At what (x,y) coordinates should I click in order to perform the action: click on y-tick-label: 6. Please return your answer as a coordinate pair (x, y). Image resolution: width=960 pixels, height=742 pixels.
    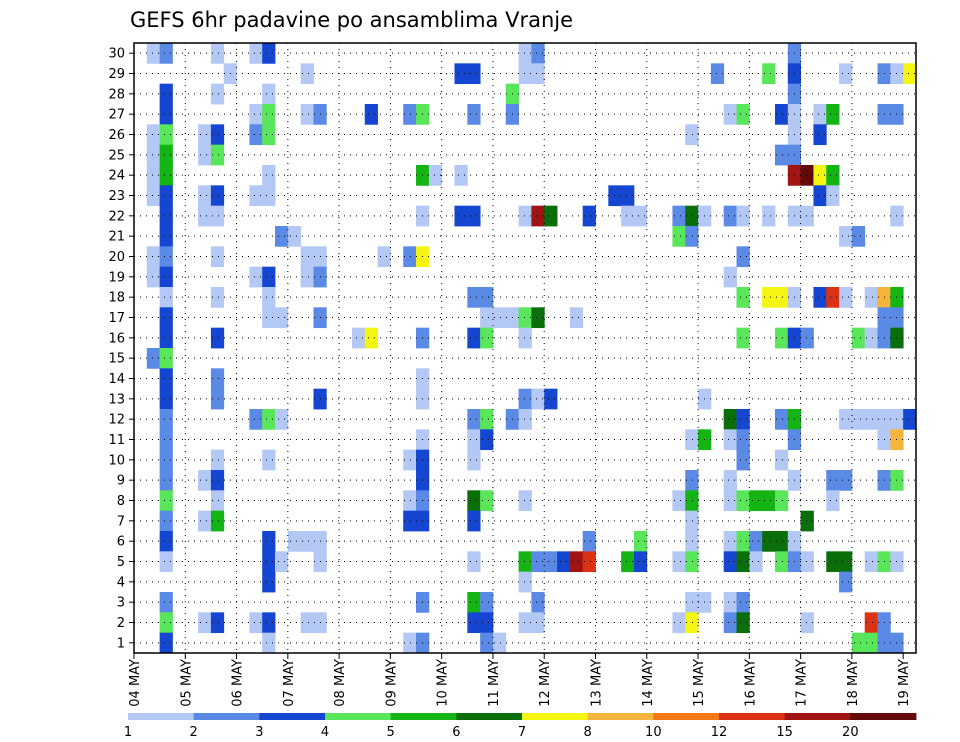
    Looking at the image, I should click on (121, 542).